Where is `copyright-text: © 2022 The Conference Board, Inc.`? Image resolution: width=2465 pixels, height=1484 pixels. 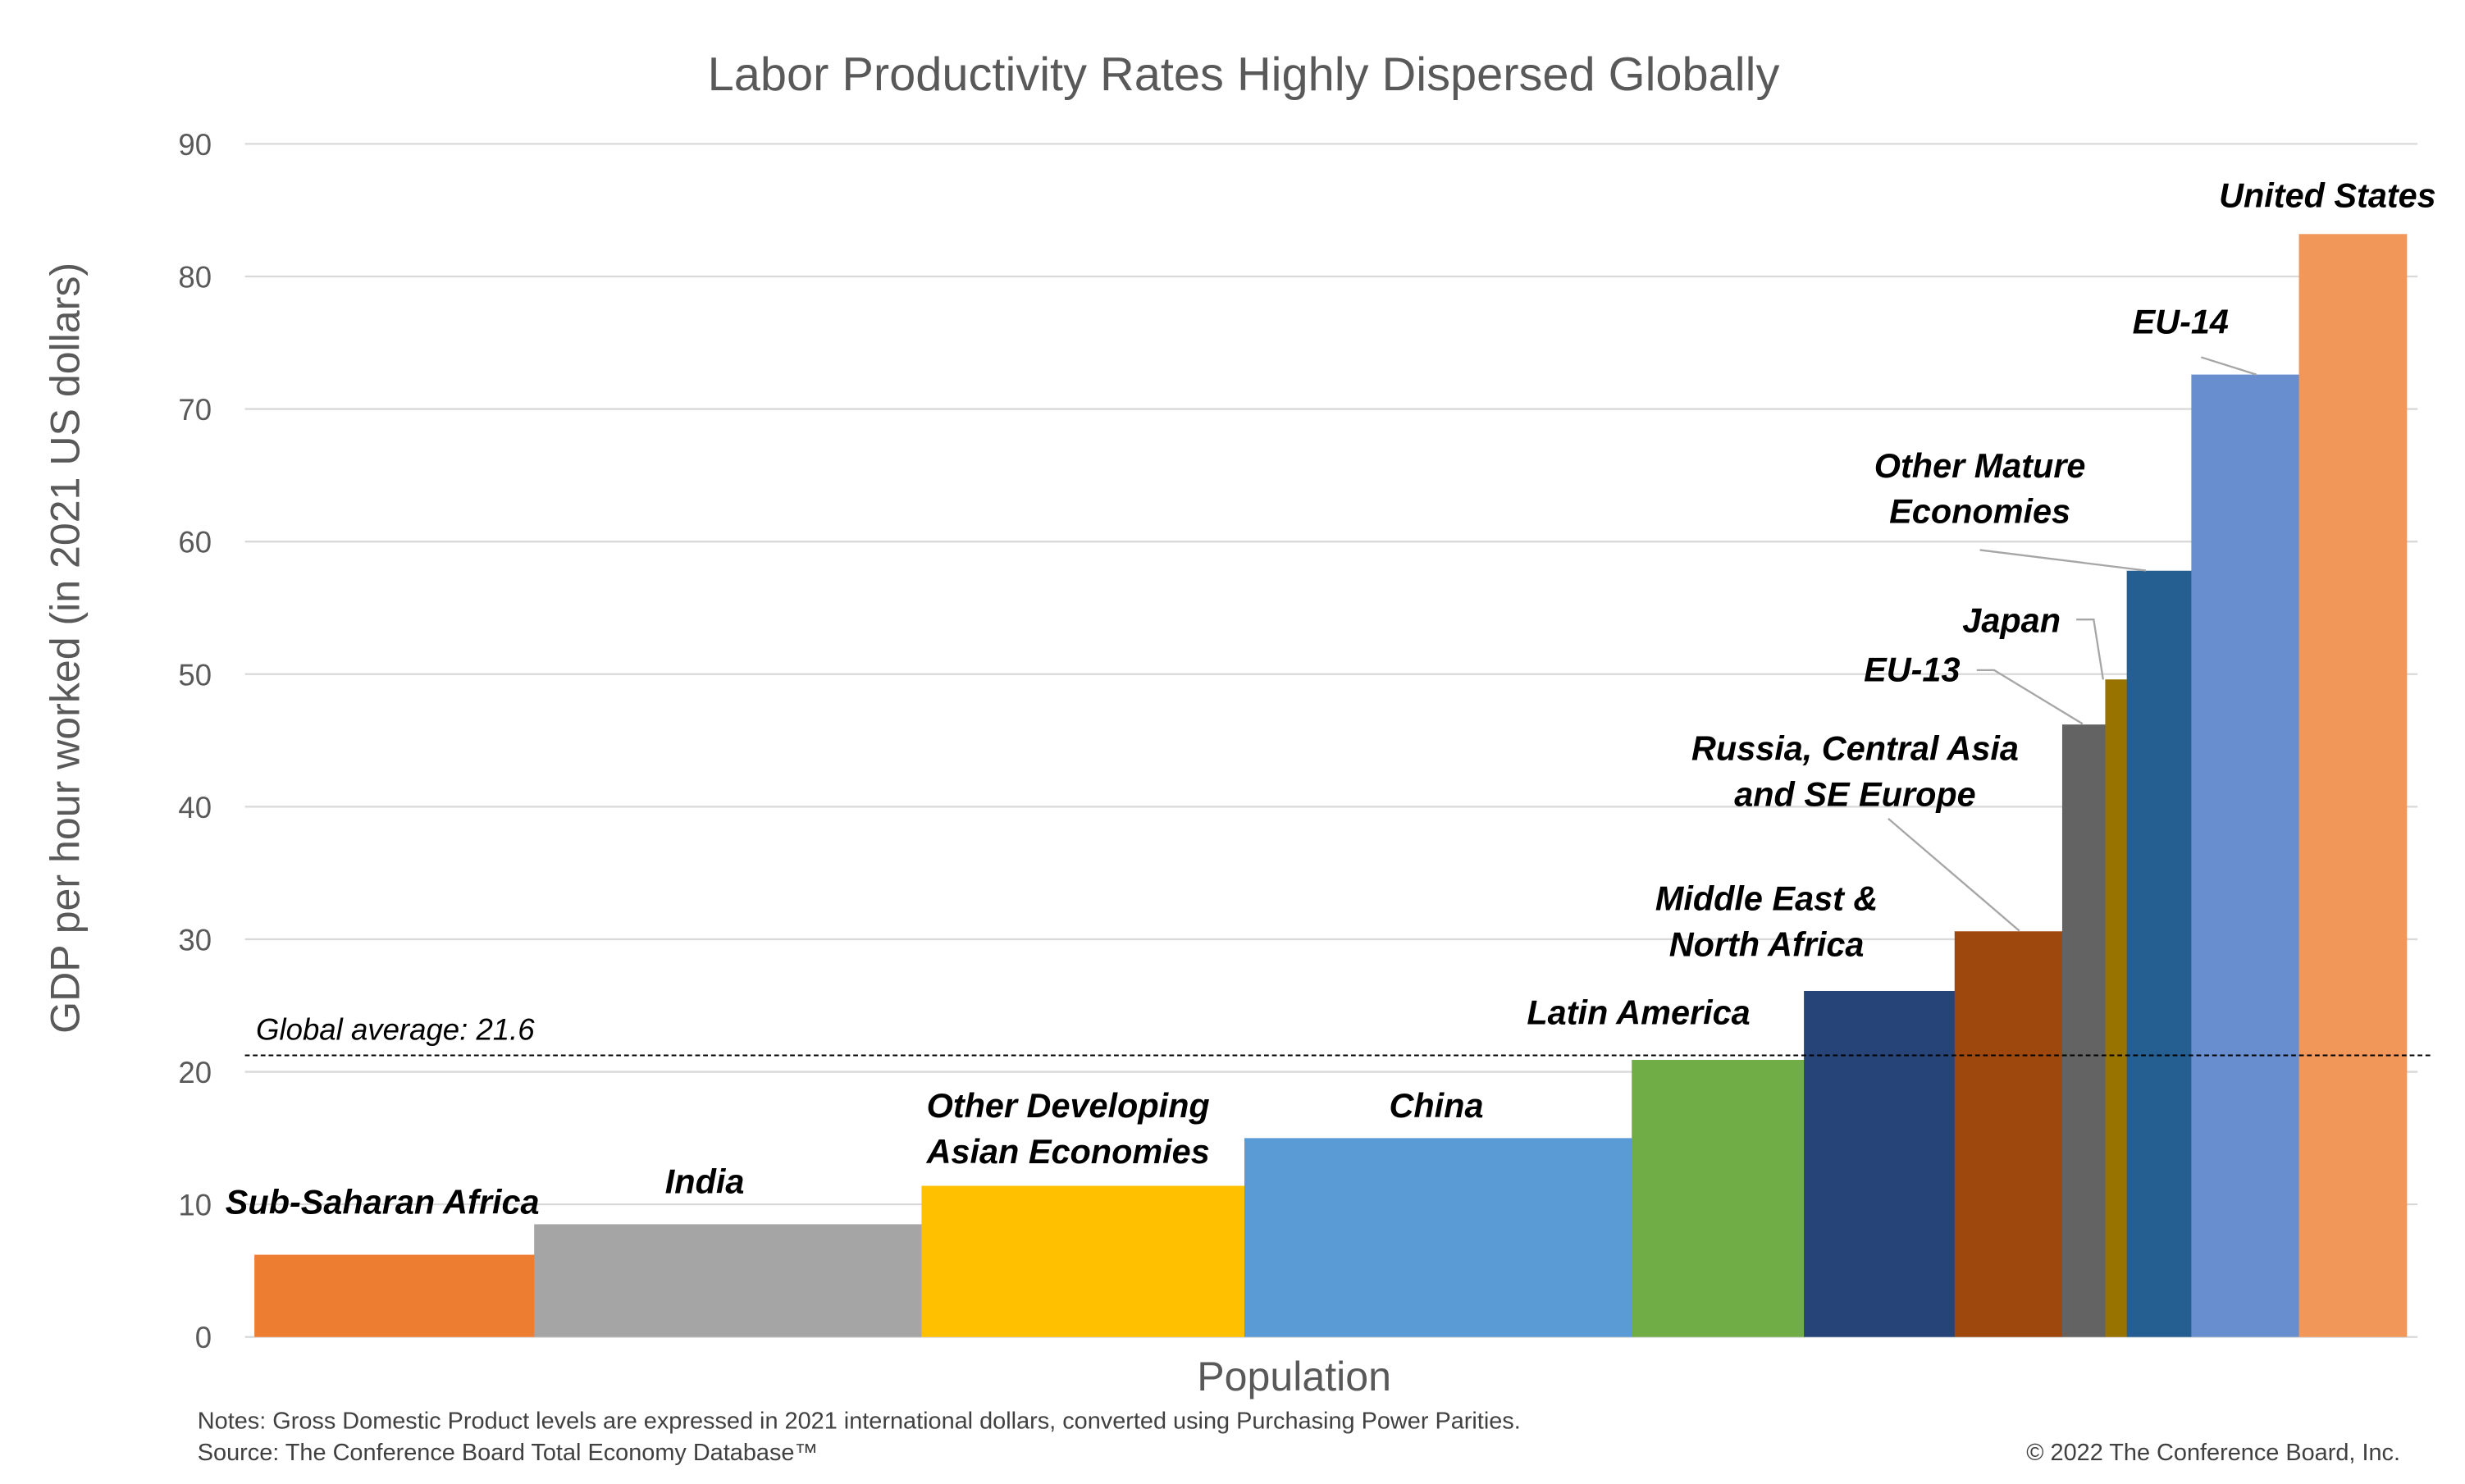
copyright-text: © 2022 The Conference Board, Inc. is located at coordinates (2213, 1453).